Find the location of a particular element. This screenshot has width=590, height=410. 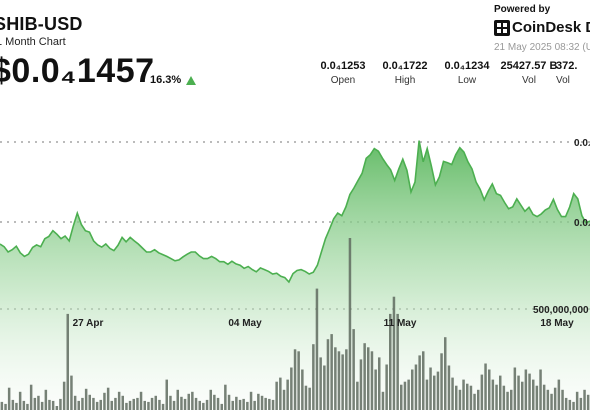

price-change: 16.3% is located at coordinates (166, 80).